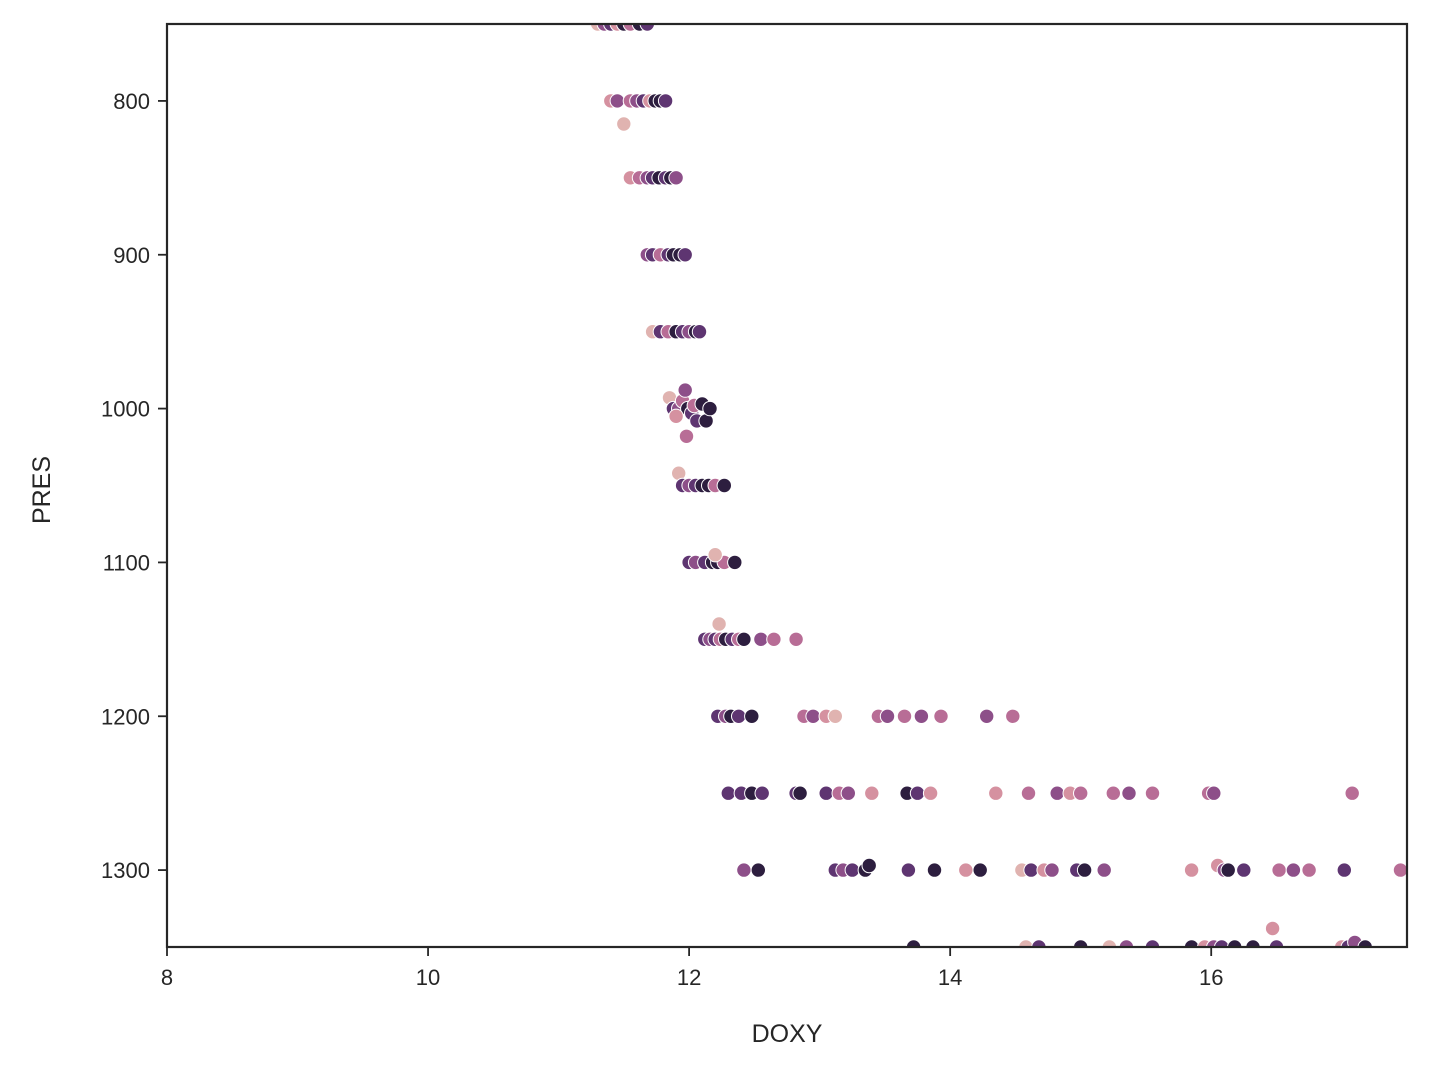 The width and height of the screenshot is (1431, 1075). Describe the element at coordinates (950, 977) in the screenshot. I see `x-tick-label: 14` at that location.